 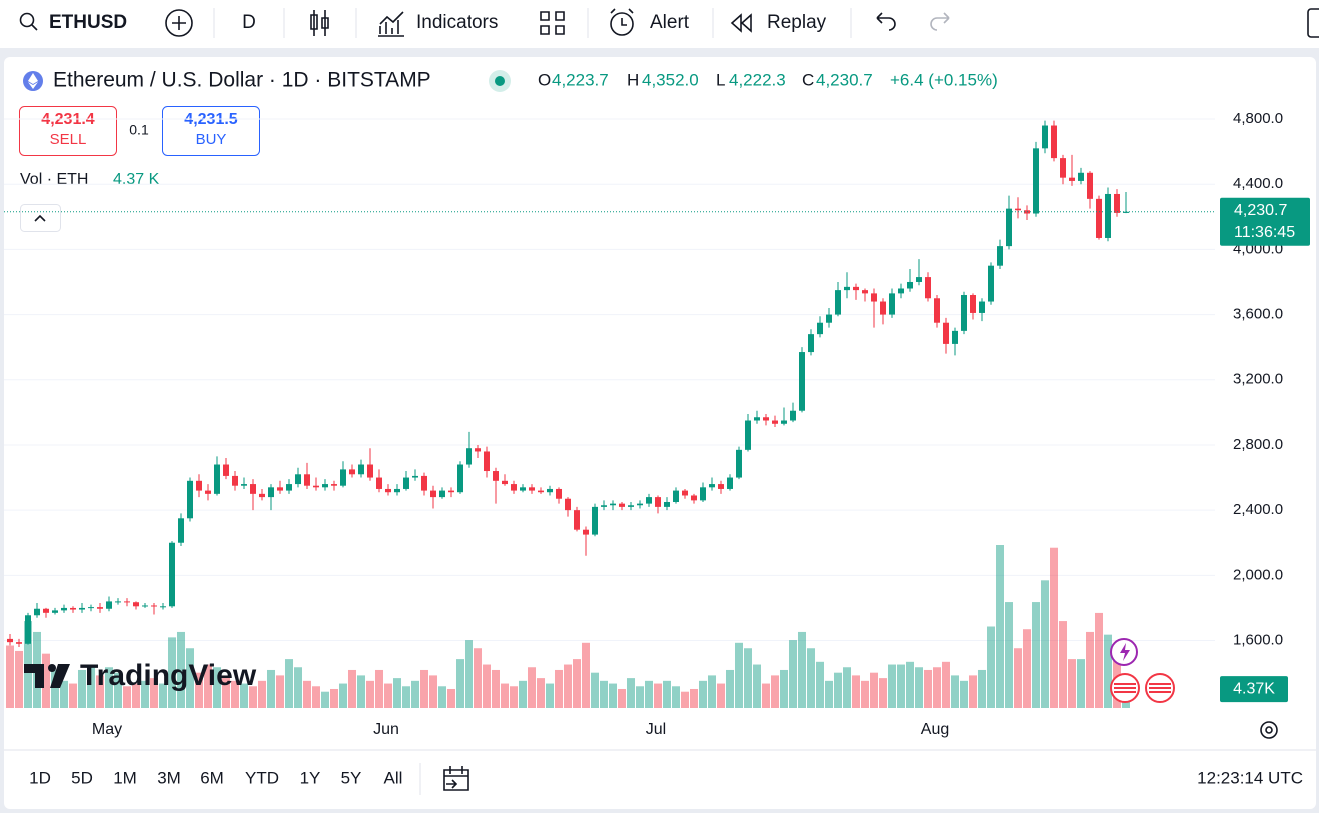 I want to click on indicators-button: Indicators, so click(x=457, y=22).